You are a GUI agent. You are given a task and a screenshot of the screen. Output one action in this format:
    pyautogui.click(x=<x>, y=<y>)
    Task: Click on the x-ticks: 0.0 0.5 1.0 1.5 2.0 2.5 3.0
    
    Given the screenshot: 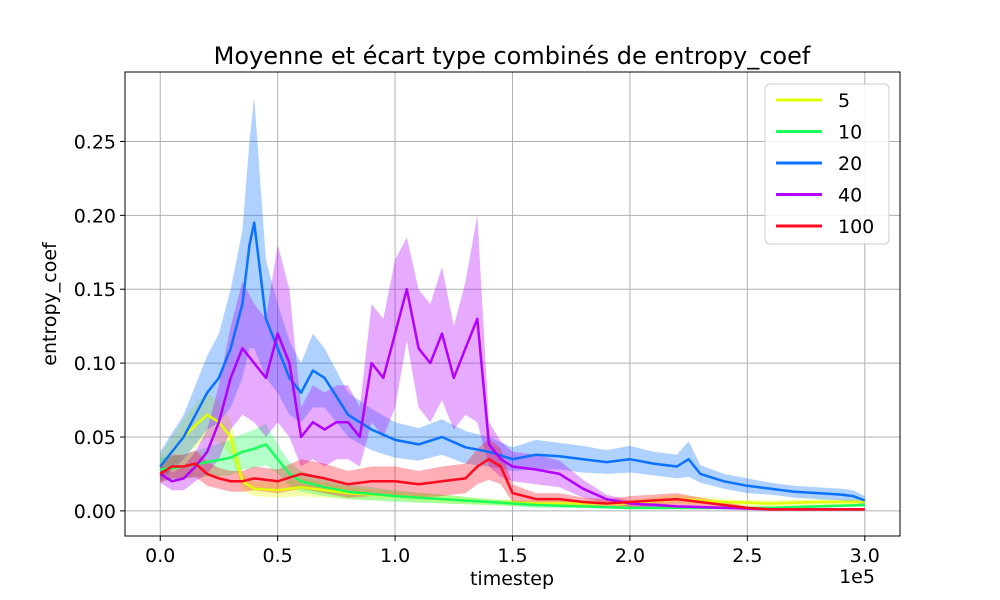 What is the action you would take?
    pyautogui.click(x=512, y=551)
    